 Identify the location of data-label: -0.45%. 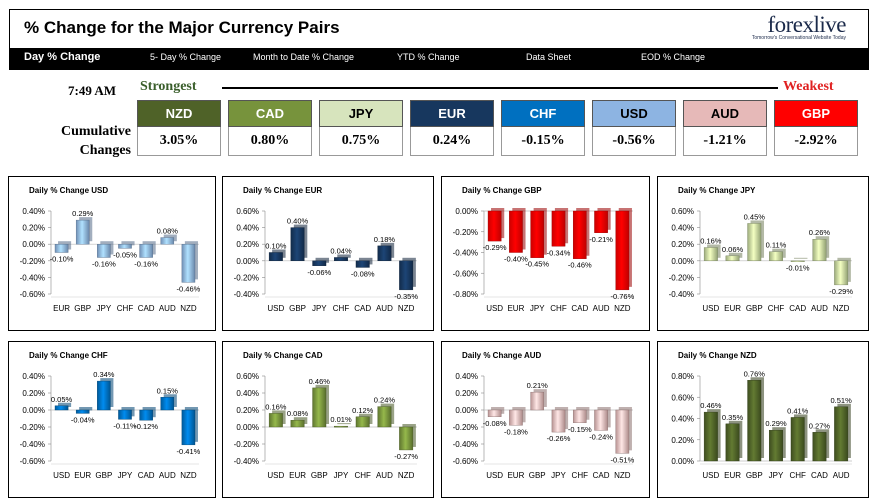
(537, 264).